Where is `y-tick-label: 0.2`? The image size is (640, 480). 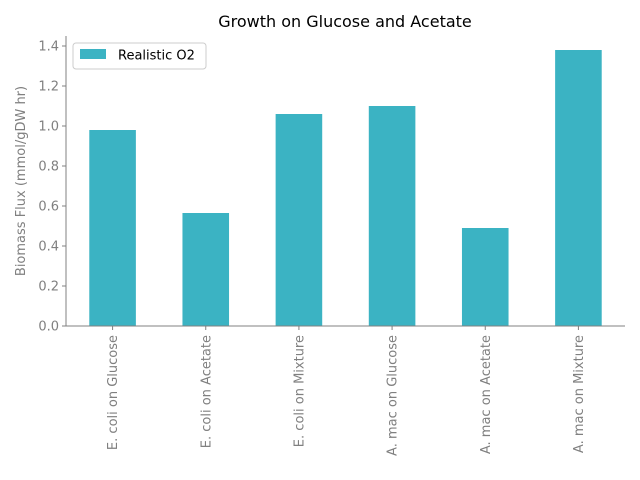 y-tick-label: 0.2 is located at coordinates (48, 287).